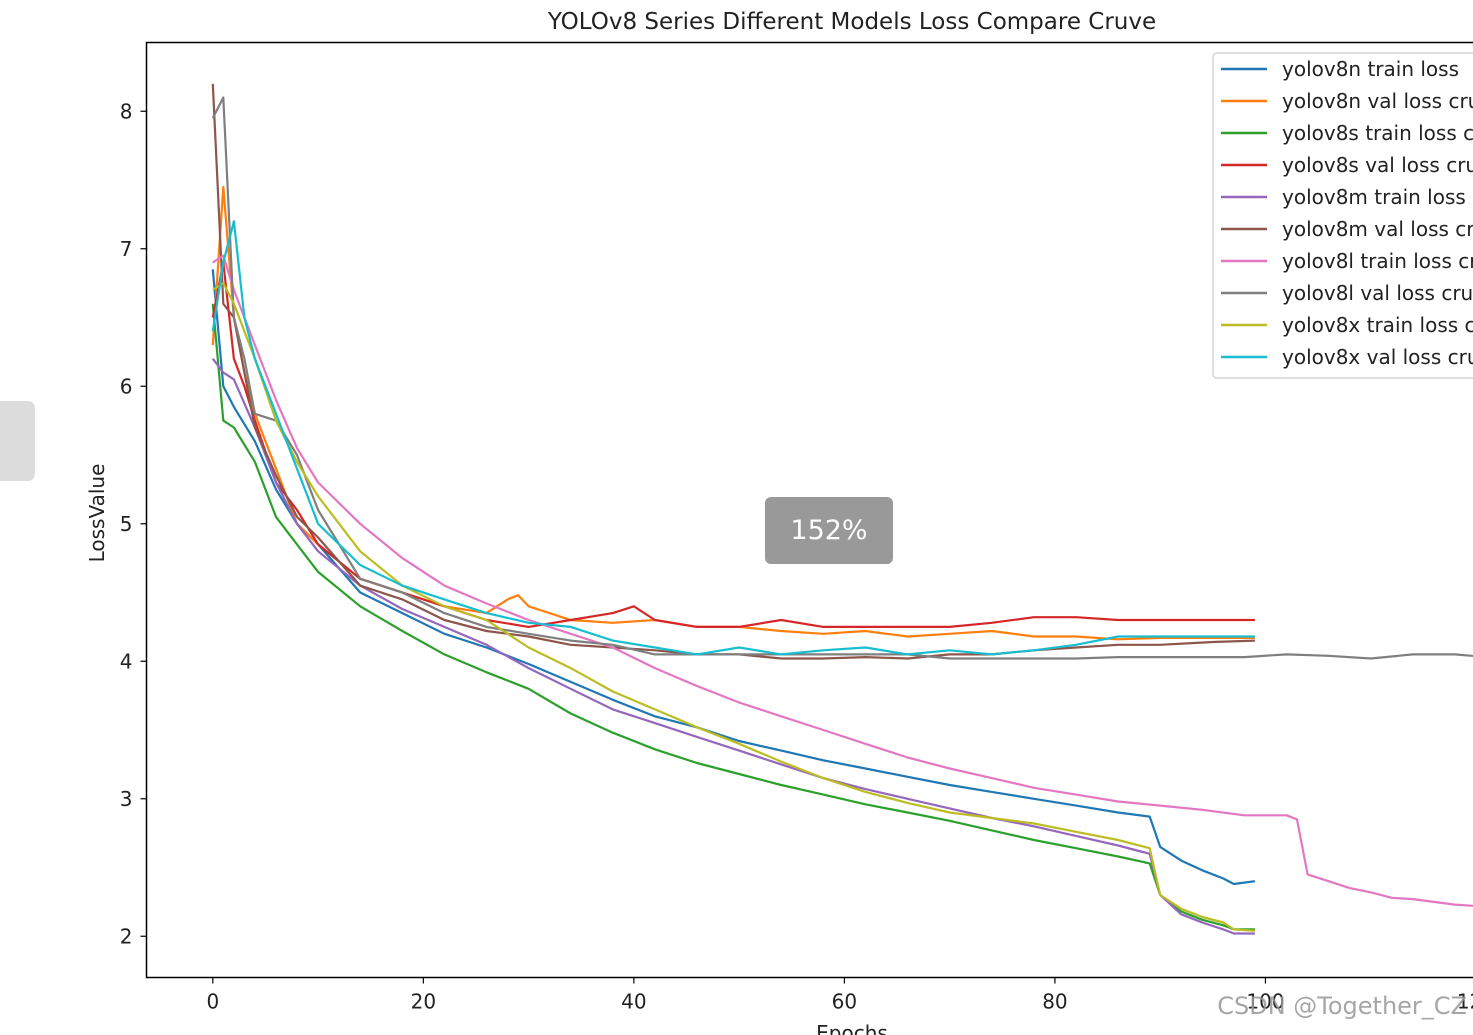  I want to click on side-panel-handle, so click(17, 441).